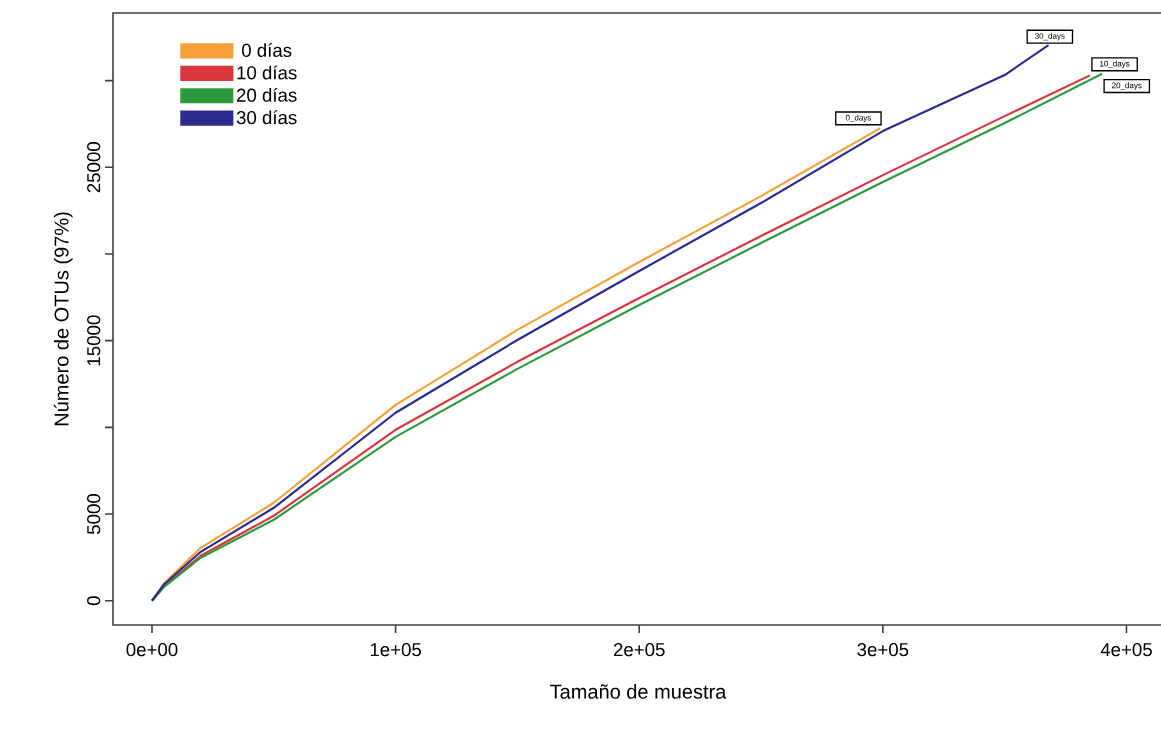  I want to click on annotation: 10_days, so click(1115, 64).